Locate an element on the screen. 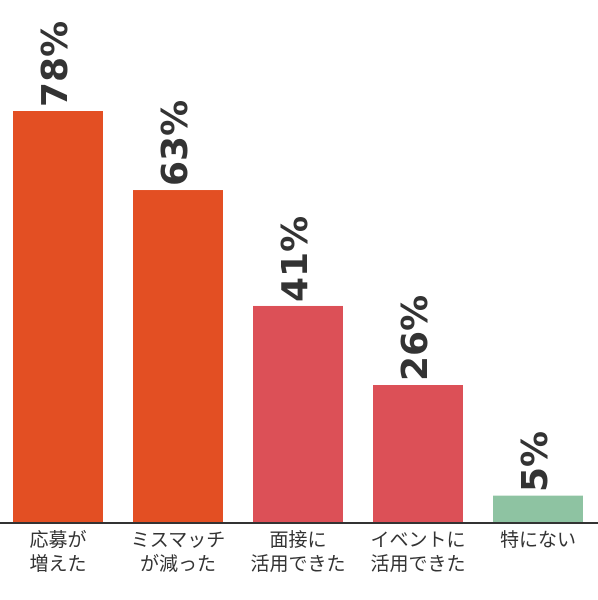  category-label: 面接に 活用できた is located at coordinates (298, 552).